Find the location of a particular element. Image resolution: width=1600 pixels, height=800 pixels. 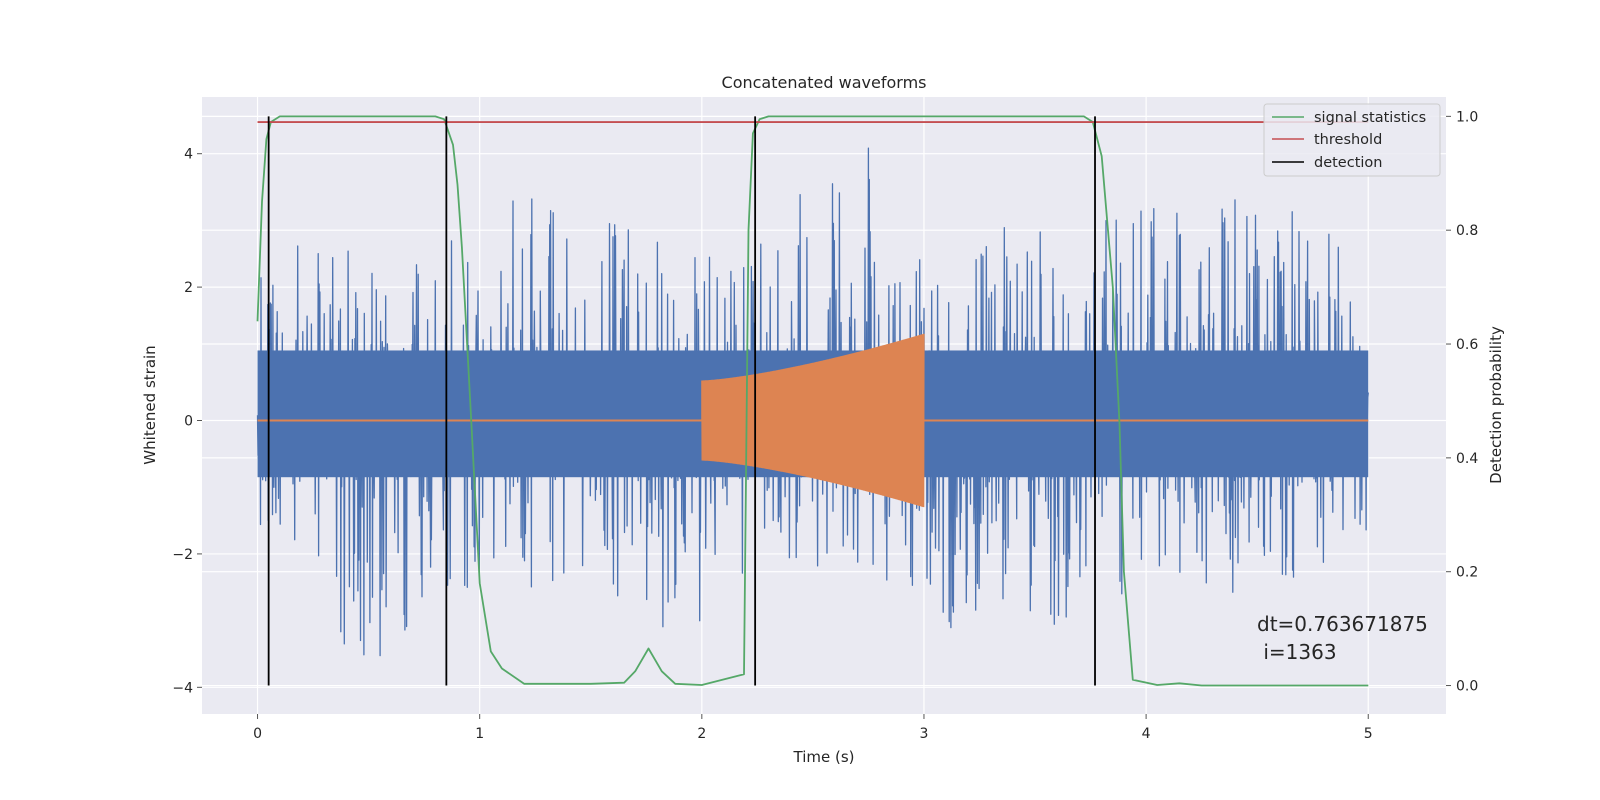

legend-label-detection: detection is located at coordinates (1348, 163).